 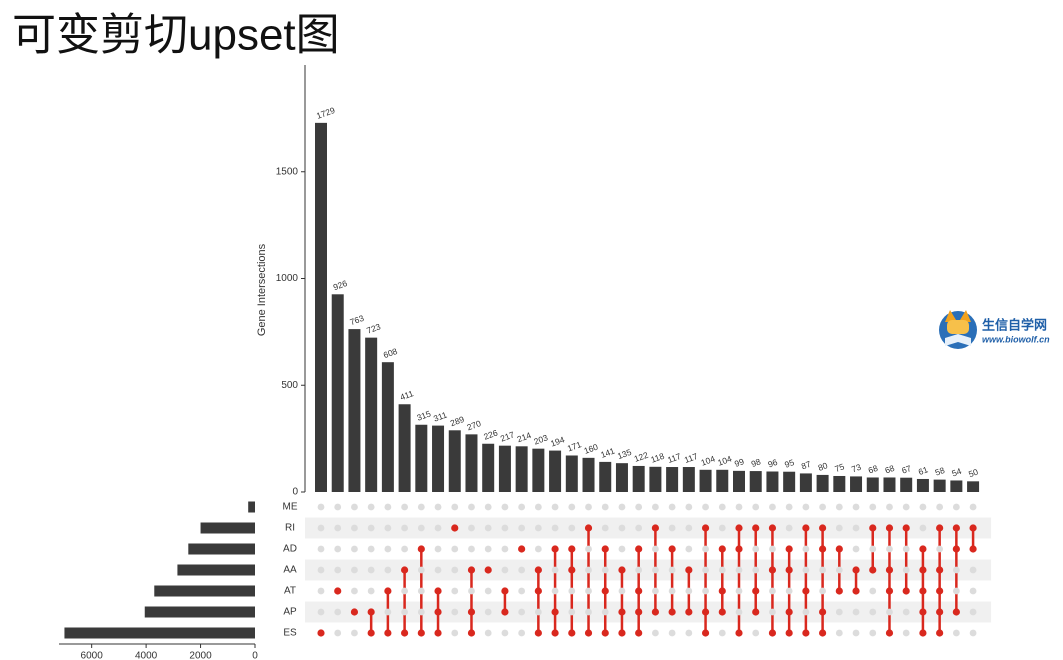 I want to click on matrix-stripe, so click(x=648, y=612).